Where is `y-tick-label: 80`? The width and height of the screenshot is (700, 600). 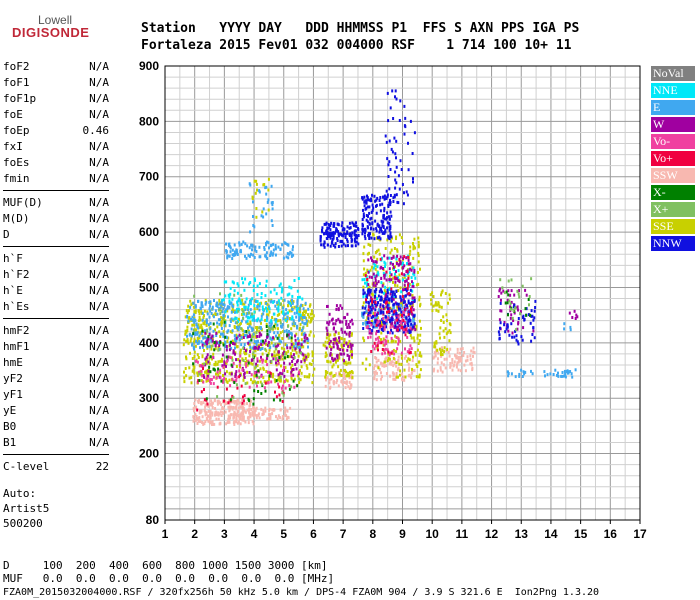
y-tick-label: 80 is located at coordinates (153, 520).